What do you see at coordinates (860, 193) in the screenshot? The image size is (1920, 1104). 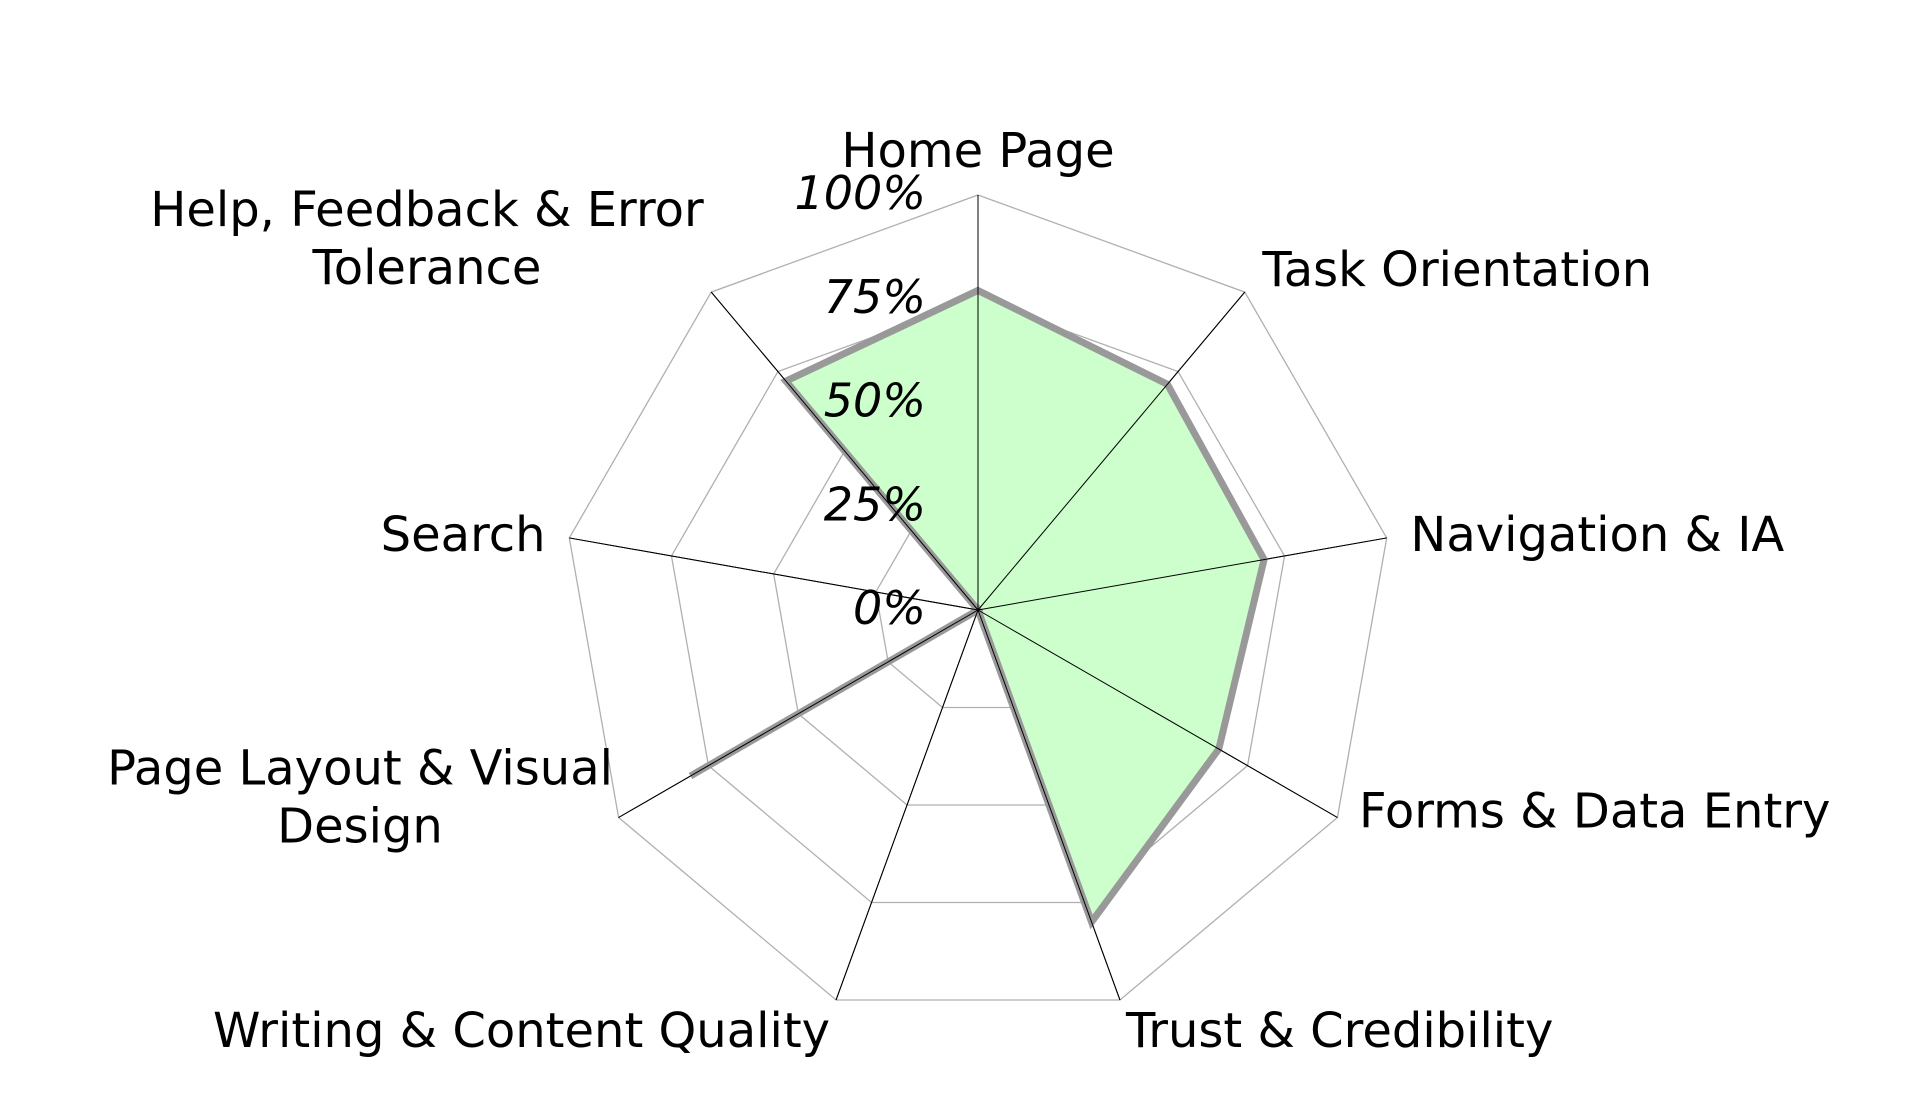 I see `tick-label-100: 100%` at bounding box center [860, 193].